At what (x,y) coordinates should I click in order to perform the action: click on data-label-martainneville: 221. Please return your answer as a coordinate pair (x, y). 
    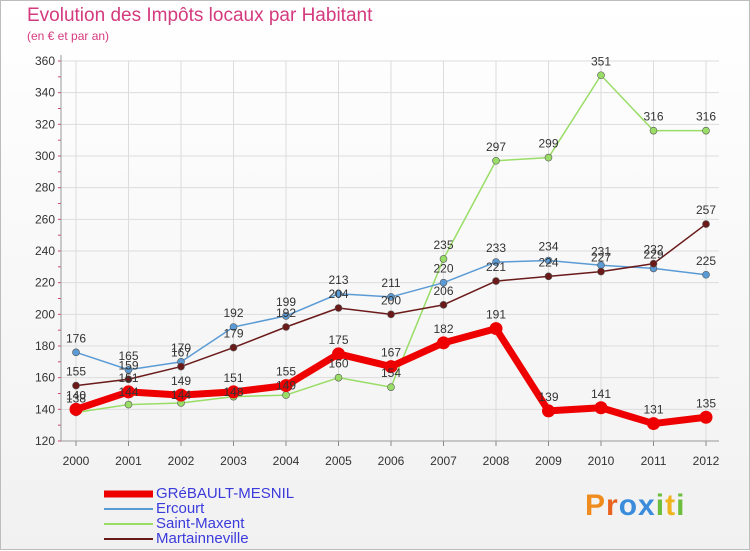
    Looking at the image, I should click on (496, 267).